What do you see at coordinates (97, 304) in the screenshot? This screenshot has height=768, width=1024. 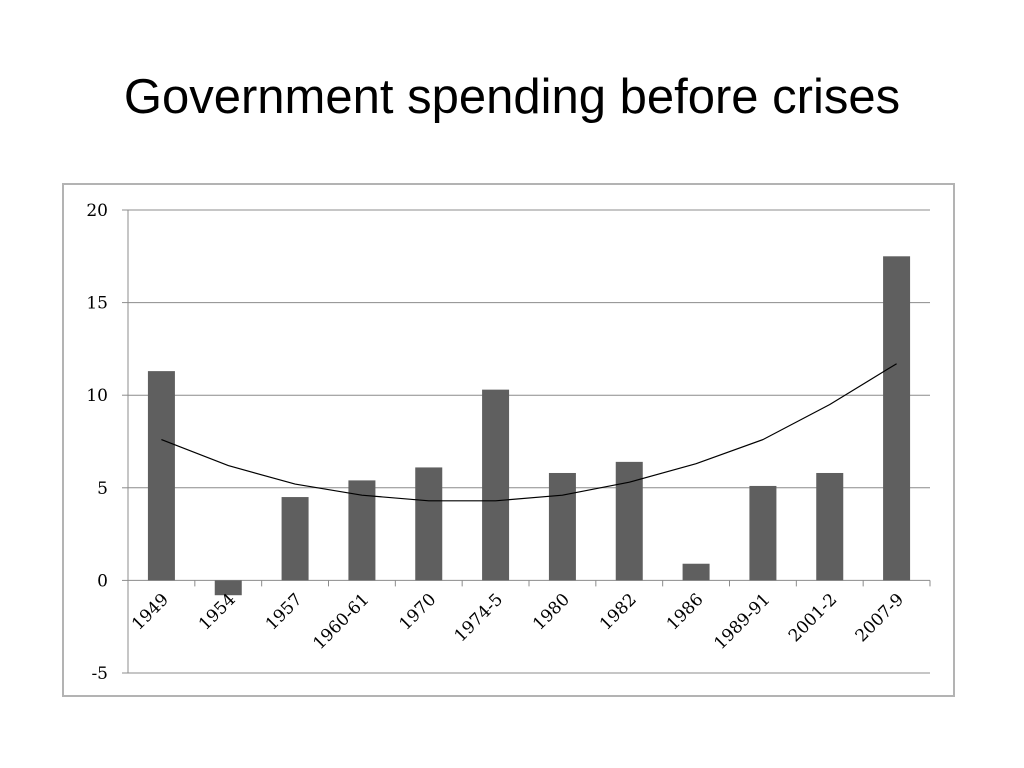 I see `y-tick-label: 15` at bounding box center [97, 304].